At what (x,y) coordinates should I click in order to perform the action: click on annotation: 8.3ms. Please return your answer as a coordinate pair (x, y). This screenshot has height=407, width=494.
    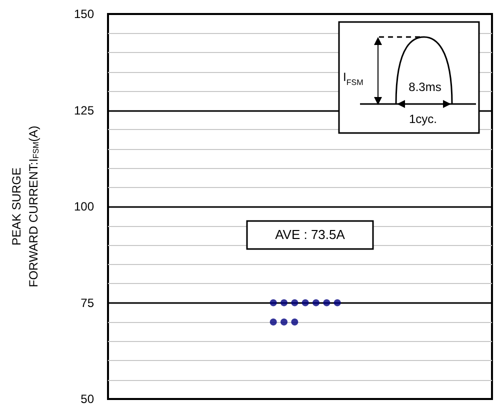
    Looking at the image, I should click on (425, 87).